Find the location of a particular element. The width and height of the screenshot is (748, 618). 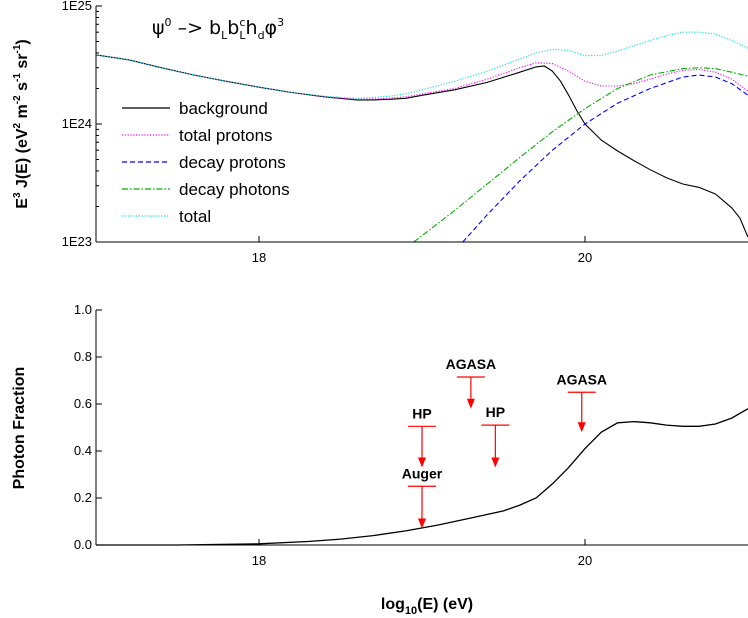

y-tick-label: 1E24 is located at coordinates (77, 123).